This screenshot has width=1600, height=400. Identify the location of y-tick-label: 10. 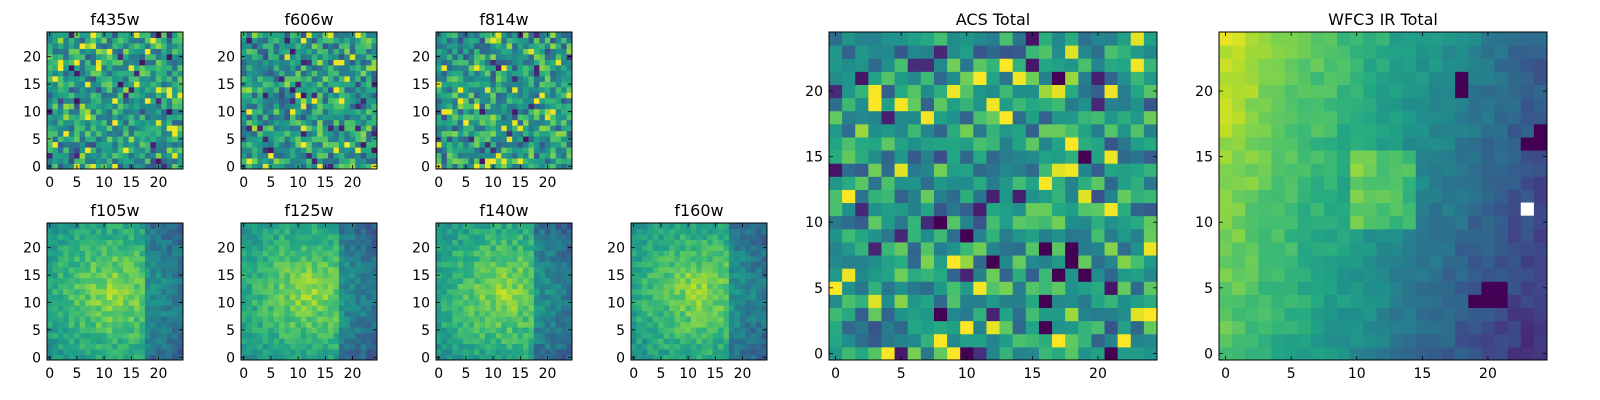
(32, 303).